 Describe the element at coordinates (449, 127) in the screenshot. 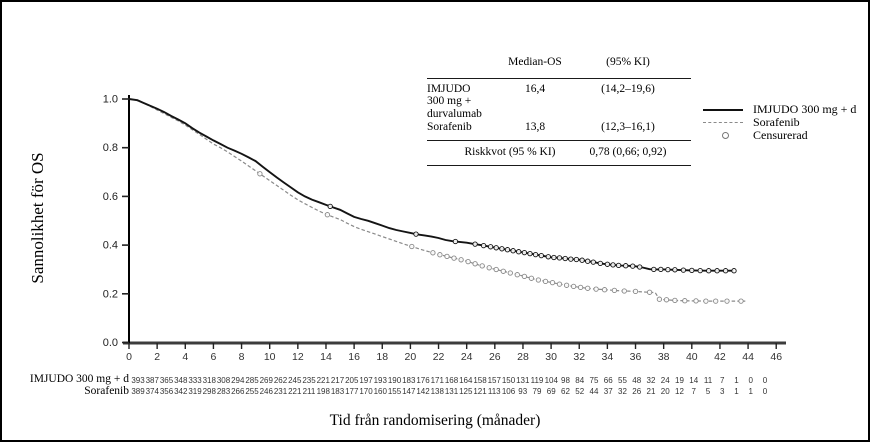

I see `stats-row-sorafenib-label: Sorafenib` at that location.